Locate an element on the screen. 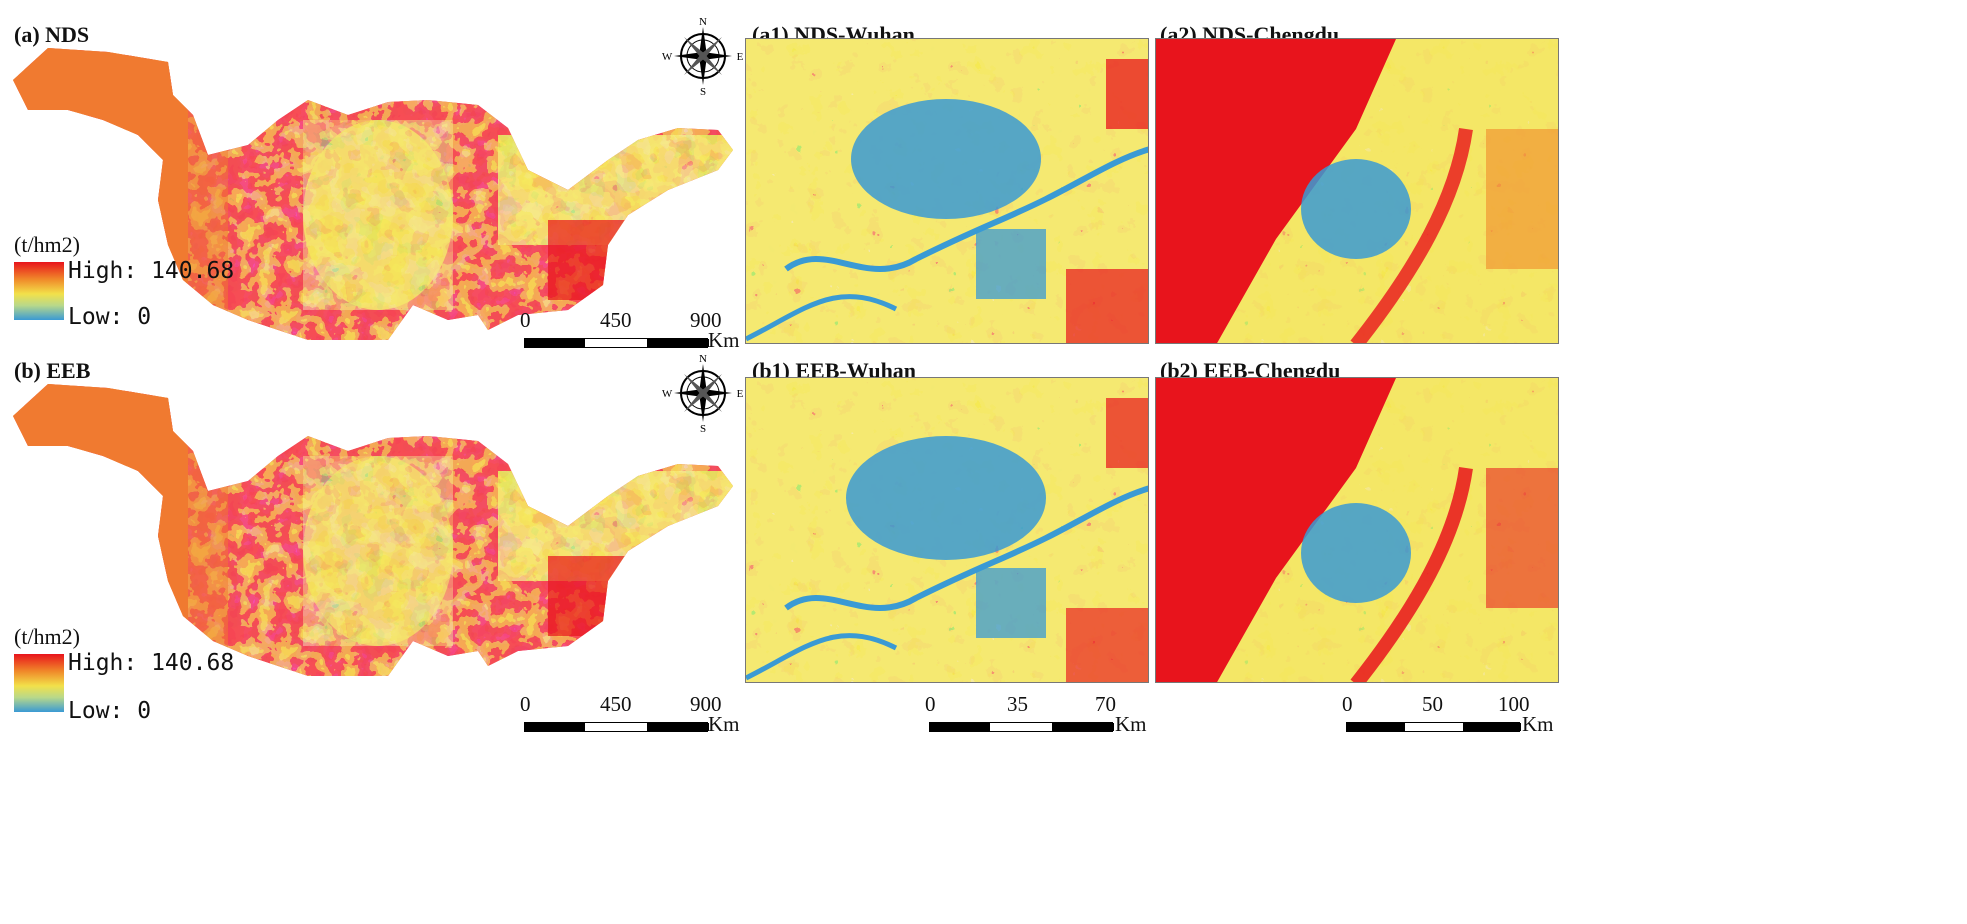 The width and height of the screenshot is (1967, 924). scalebar-chengdu-bar is located at coordinates (1433, 727).